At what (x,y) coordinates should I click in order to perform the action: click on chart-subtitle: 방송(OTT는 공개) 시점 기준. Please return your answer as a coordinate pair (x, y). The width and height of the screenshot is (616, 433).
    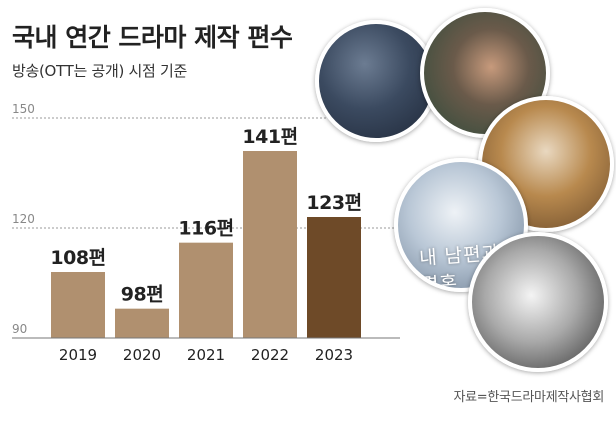
    Looking at the image, I should click on (99, 71).